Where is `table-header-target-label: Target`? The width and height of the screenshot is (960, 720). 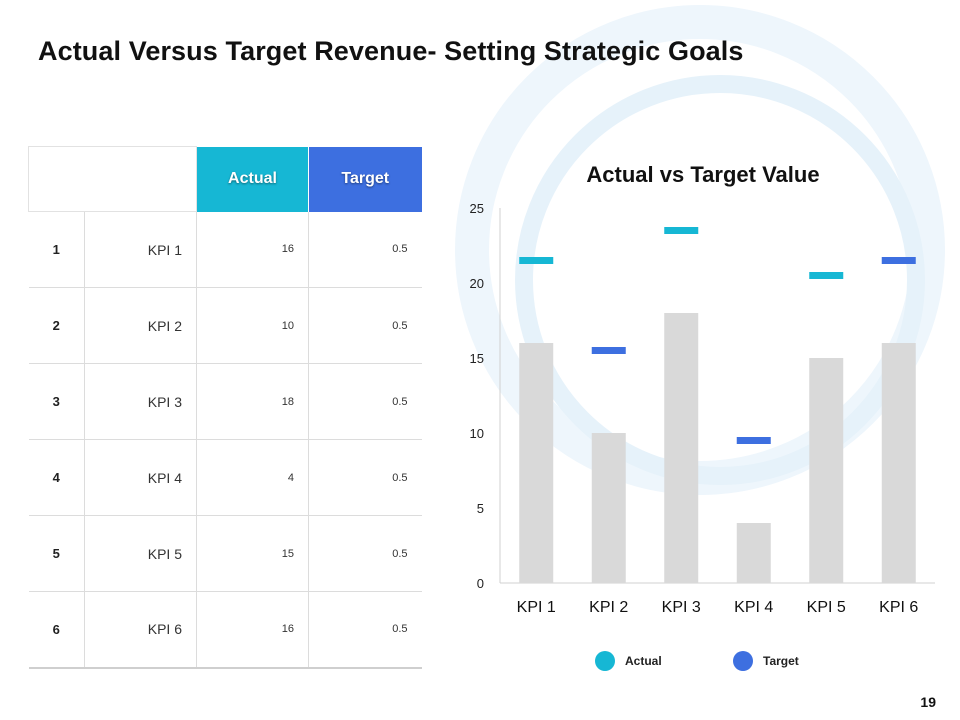
table-header-target-label: Target is located at coordinates (365, 178).